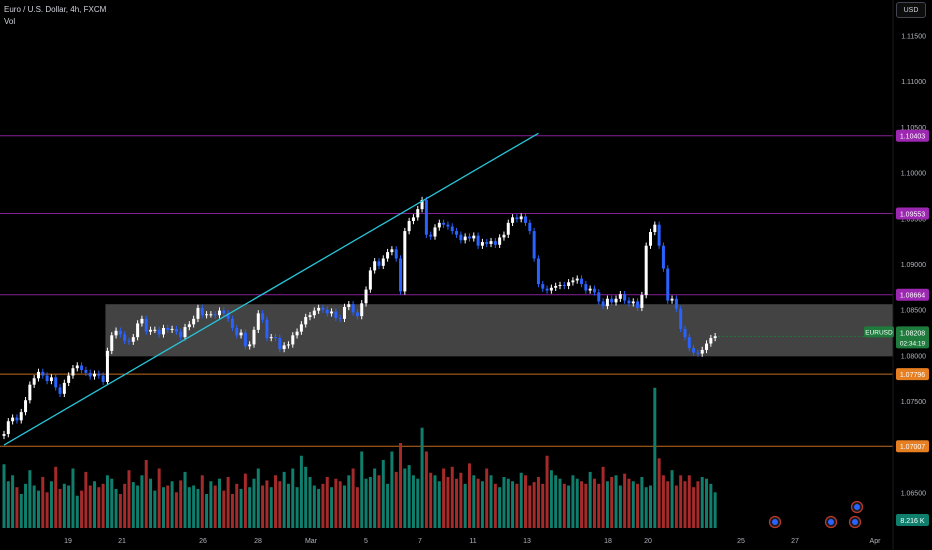  What do you see at coordinates (913, 494) in the screenshot?
I see `price-tick: 1.06500` at bounding box center [913, 494].